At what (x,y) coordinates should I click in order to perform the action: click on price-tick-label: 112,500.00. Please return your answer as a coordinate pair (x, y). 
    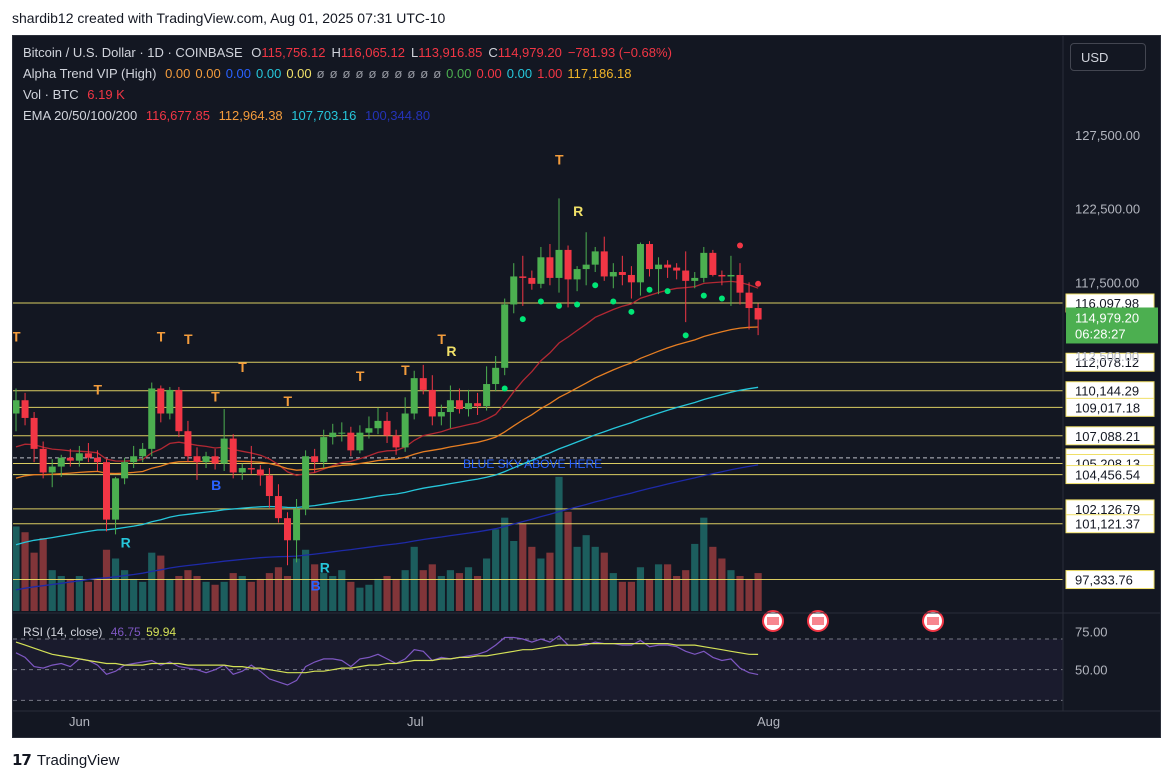
    Looking at the image, I should click on (1107, 356).